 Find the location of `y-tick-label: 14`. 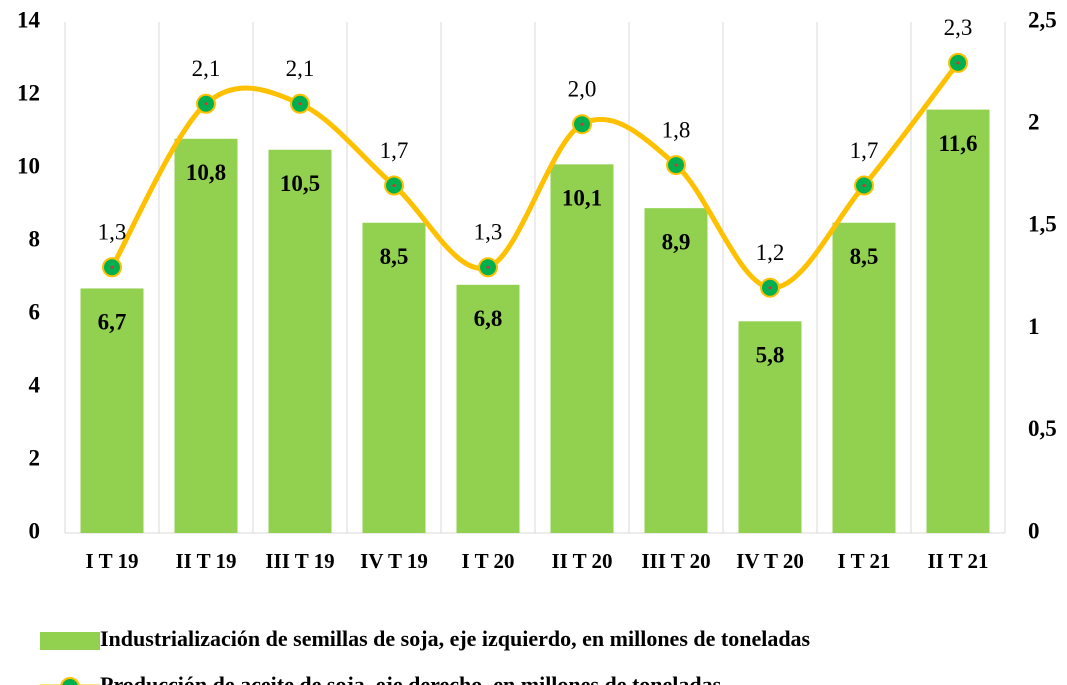

y-tick-label: 14 is located at coordinates (29, 19).